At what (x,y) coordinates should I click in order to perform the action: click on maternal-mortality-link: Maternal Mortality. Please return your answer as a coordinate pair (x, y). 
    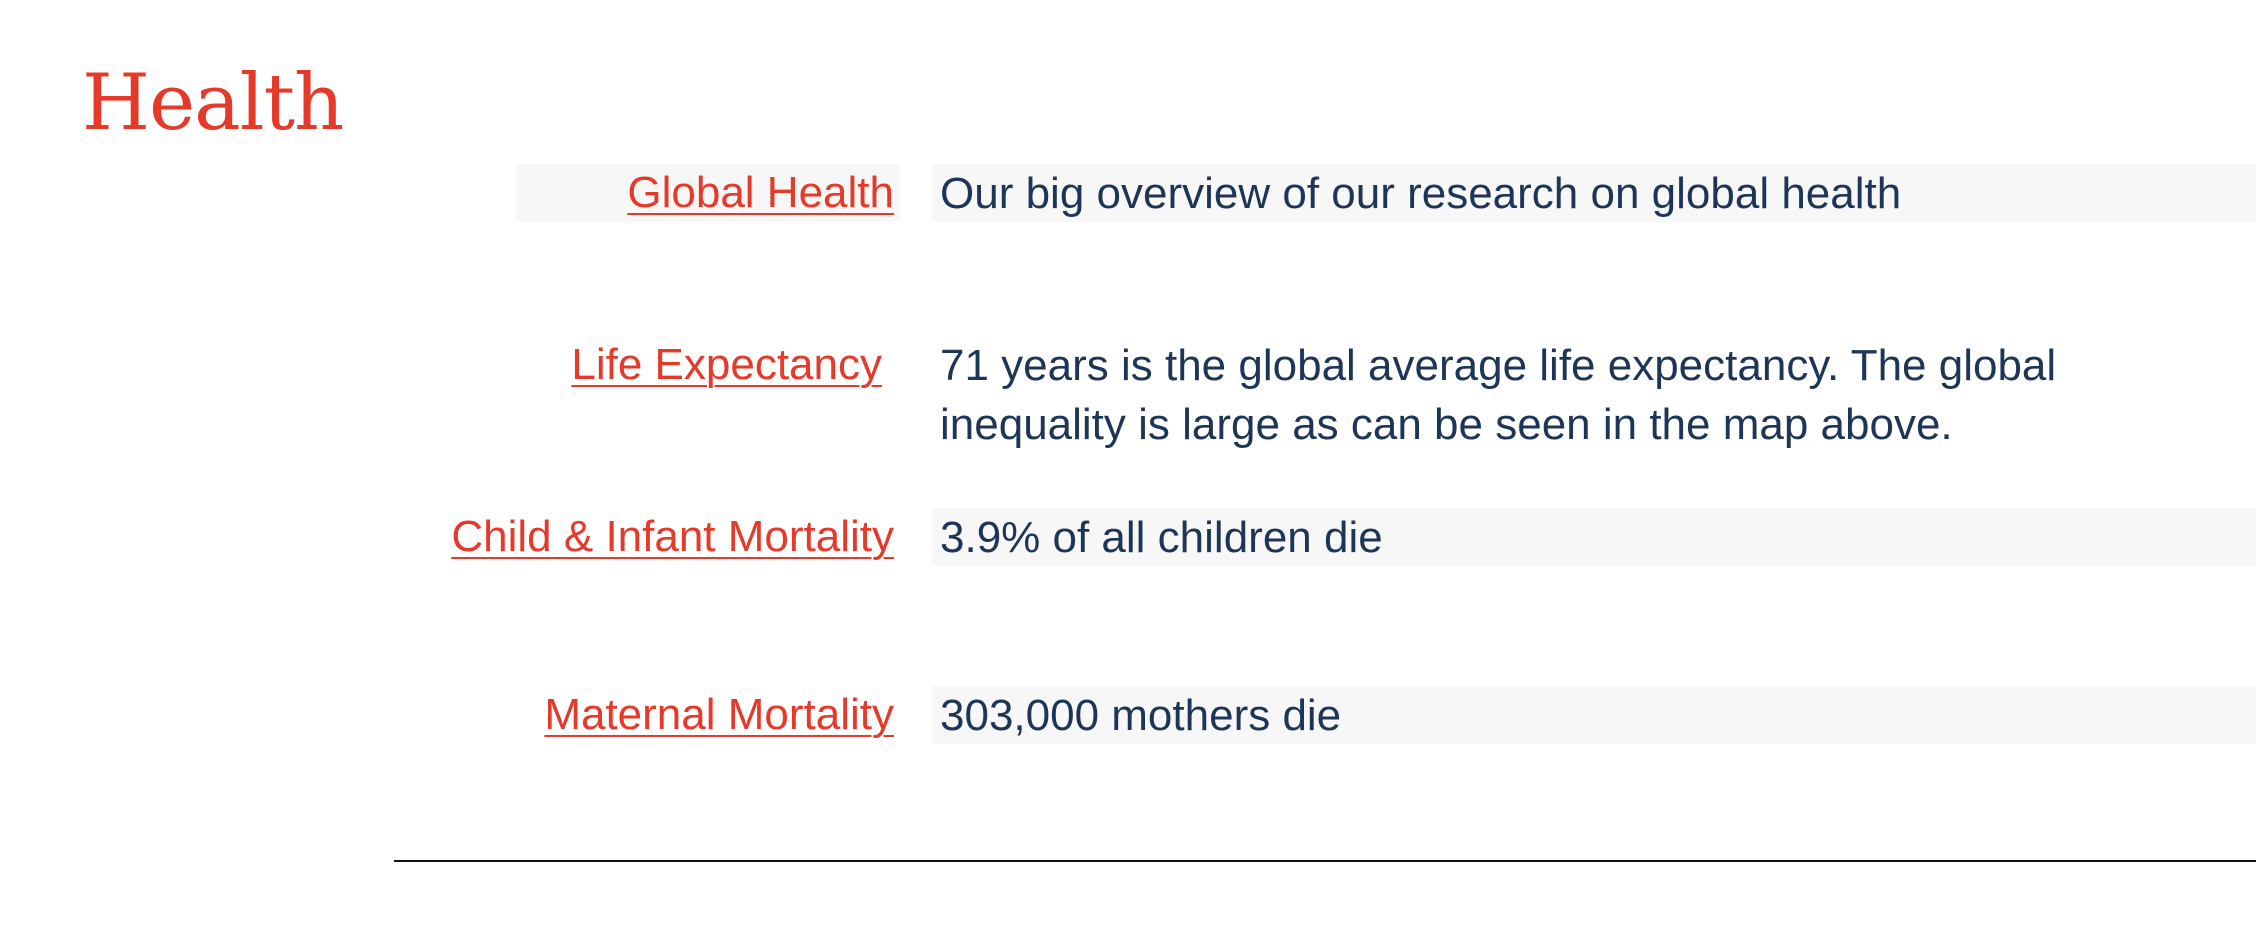
    Looking at the image, I should click on (719, 714).